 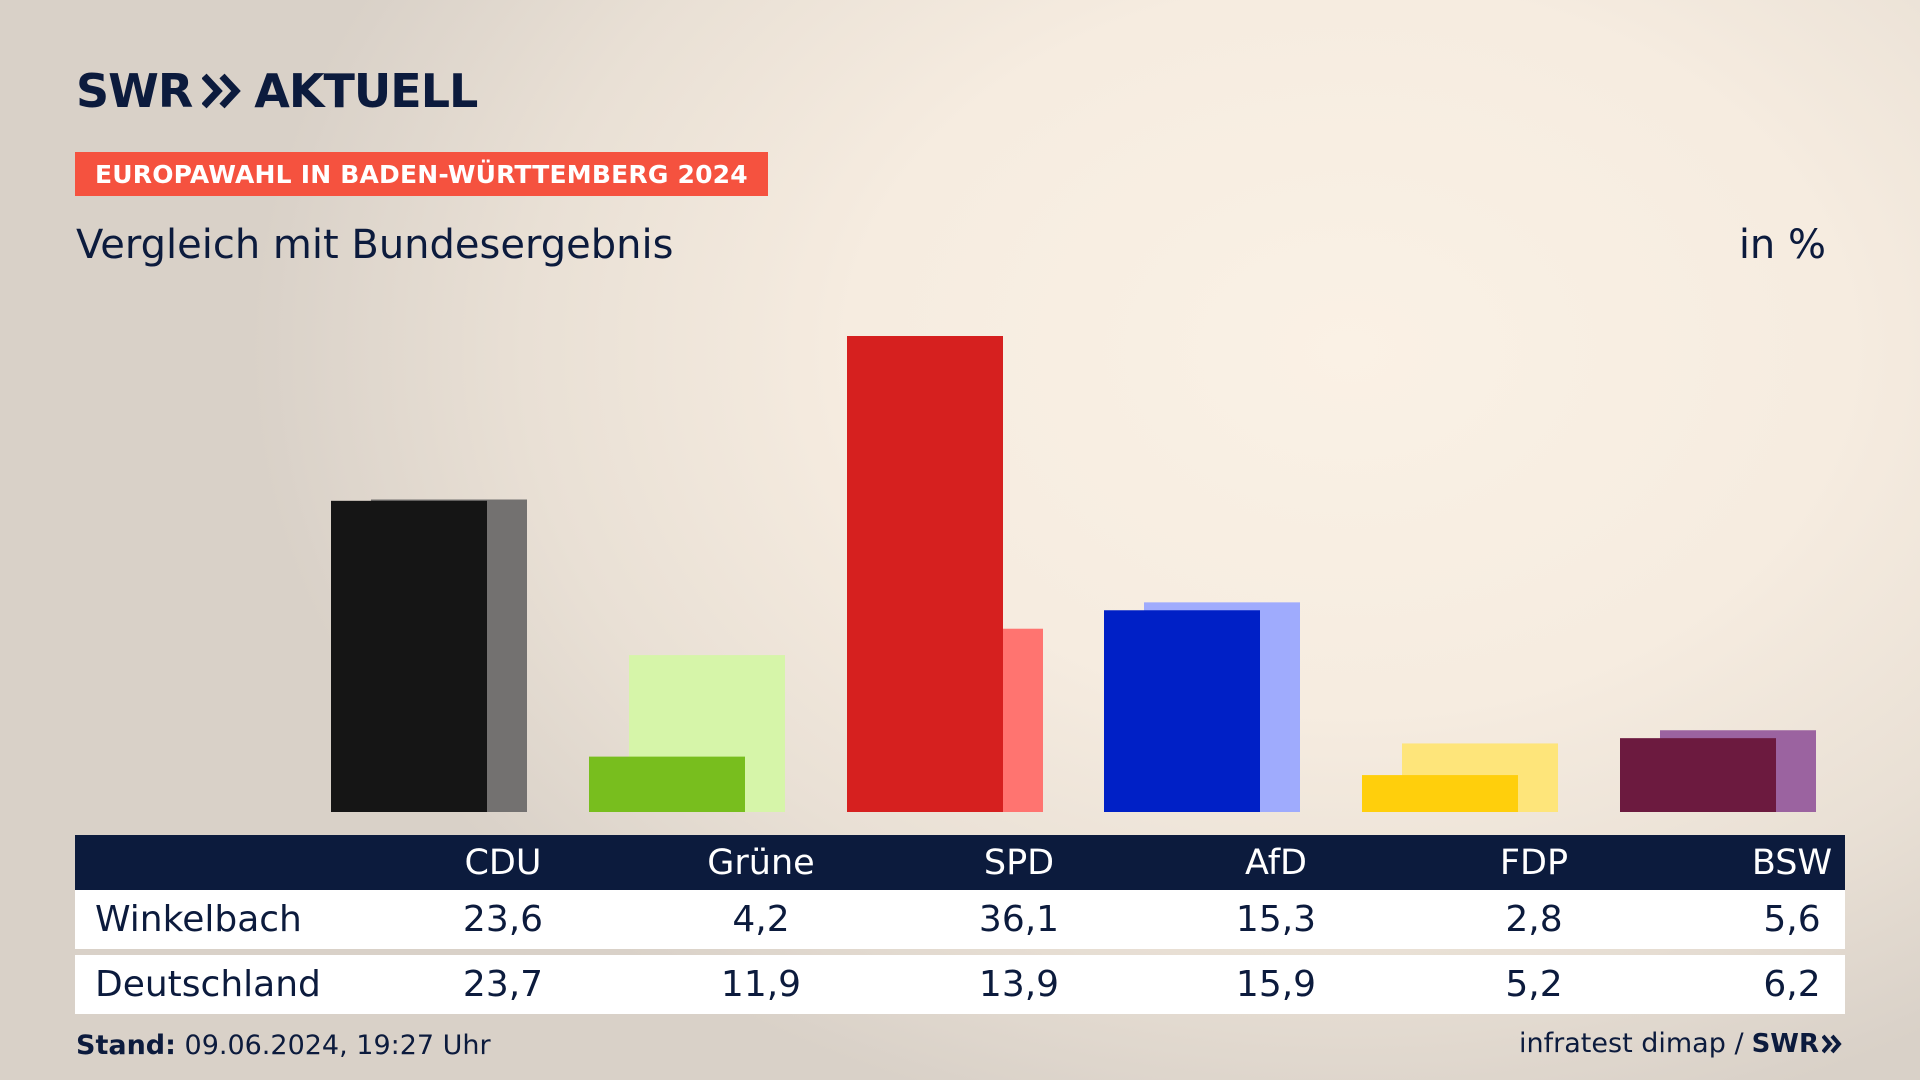 What do you see at coordinates (503, 919) in the screenshot?
I see `value-cell: 23,6` at bounding box center [503, 919].